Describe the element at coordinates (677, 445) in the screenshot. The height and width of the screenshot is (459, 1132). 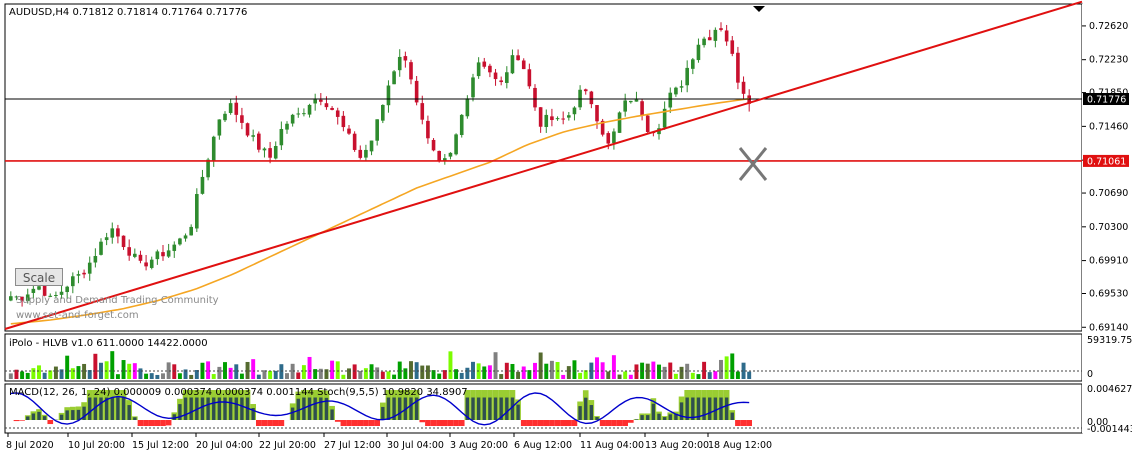
I see `x-tick-label: 13 Aug 20:00` at that location.